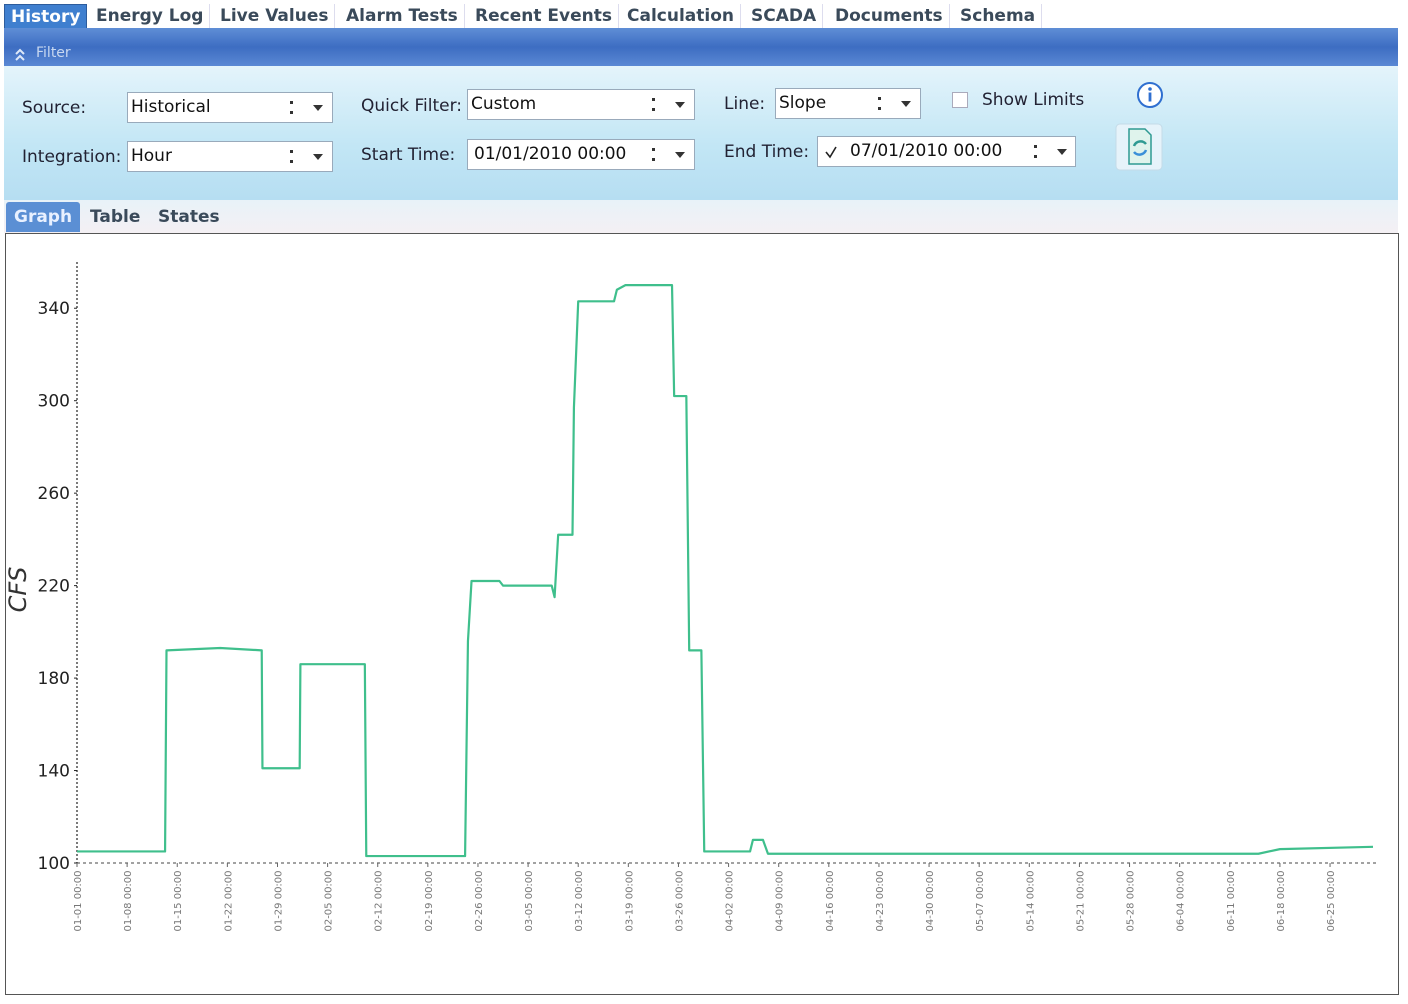 The image size is (1408, 1004). What do you see at coordinates (767, 152) in the screenshot?
I see `field-label: End Time:` at bounding box center [767, 152].